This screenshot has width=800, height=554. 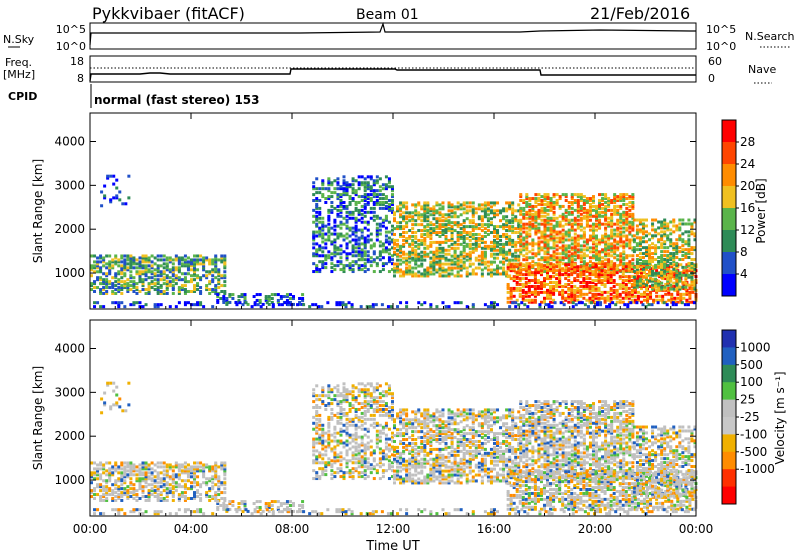 I want to click on power-colorbar-tick-label: 4, so click(x=744, y=274).